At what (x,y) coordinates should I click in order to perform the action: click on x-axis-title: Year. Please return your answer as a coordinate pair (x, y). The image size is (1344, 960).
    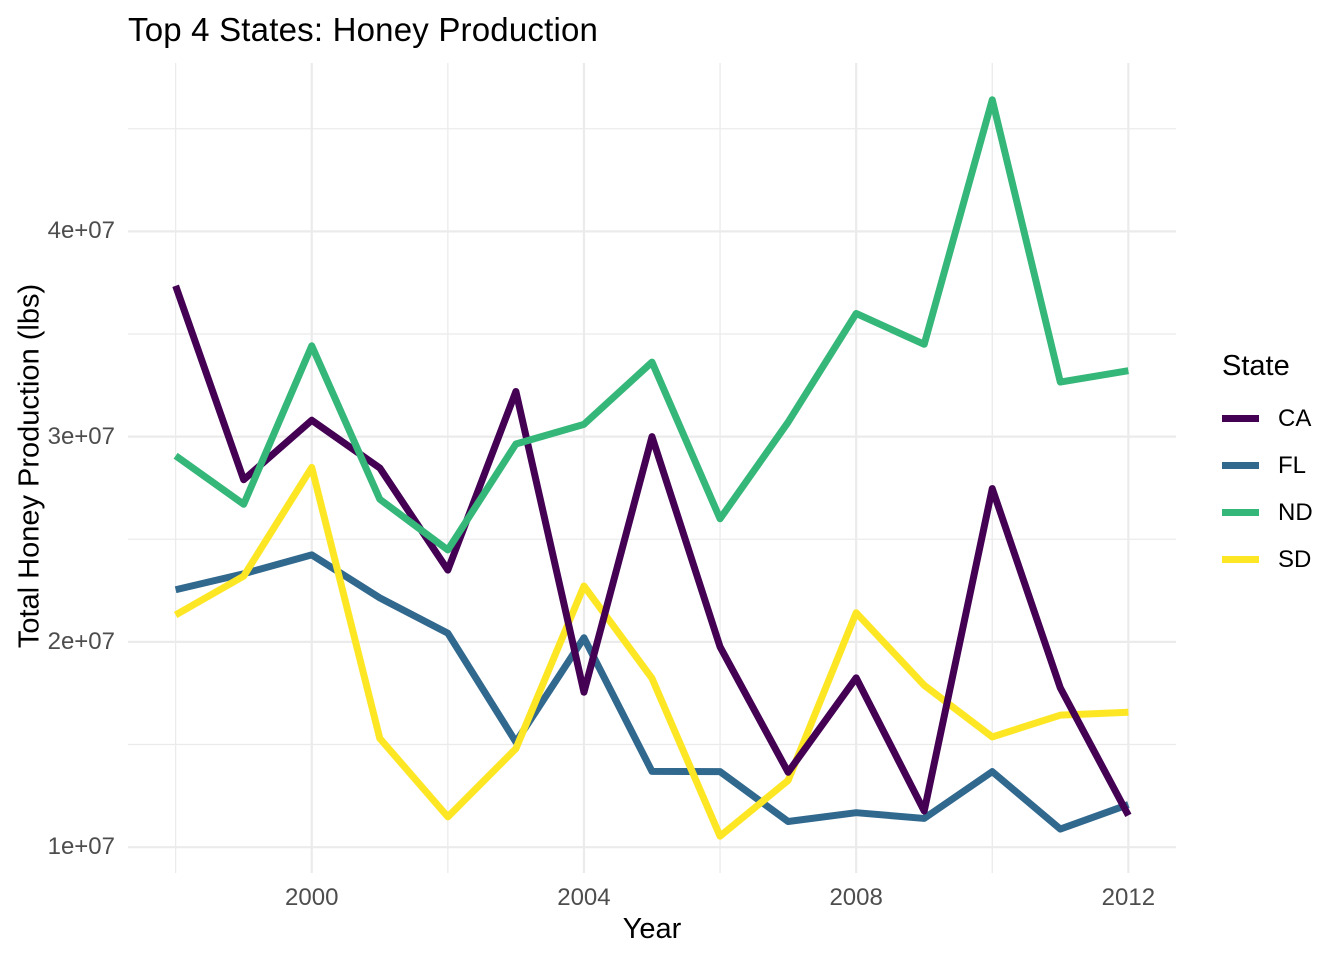
    Looking at the image, I should click on (652, 929).